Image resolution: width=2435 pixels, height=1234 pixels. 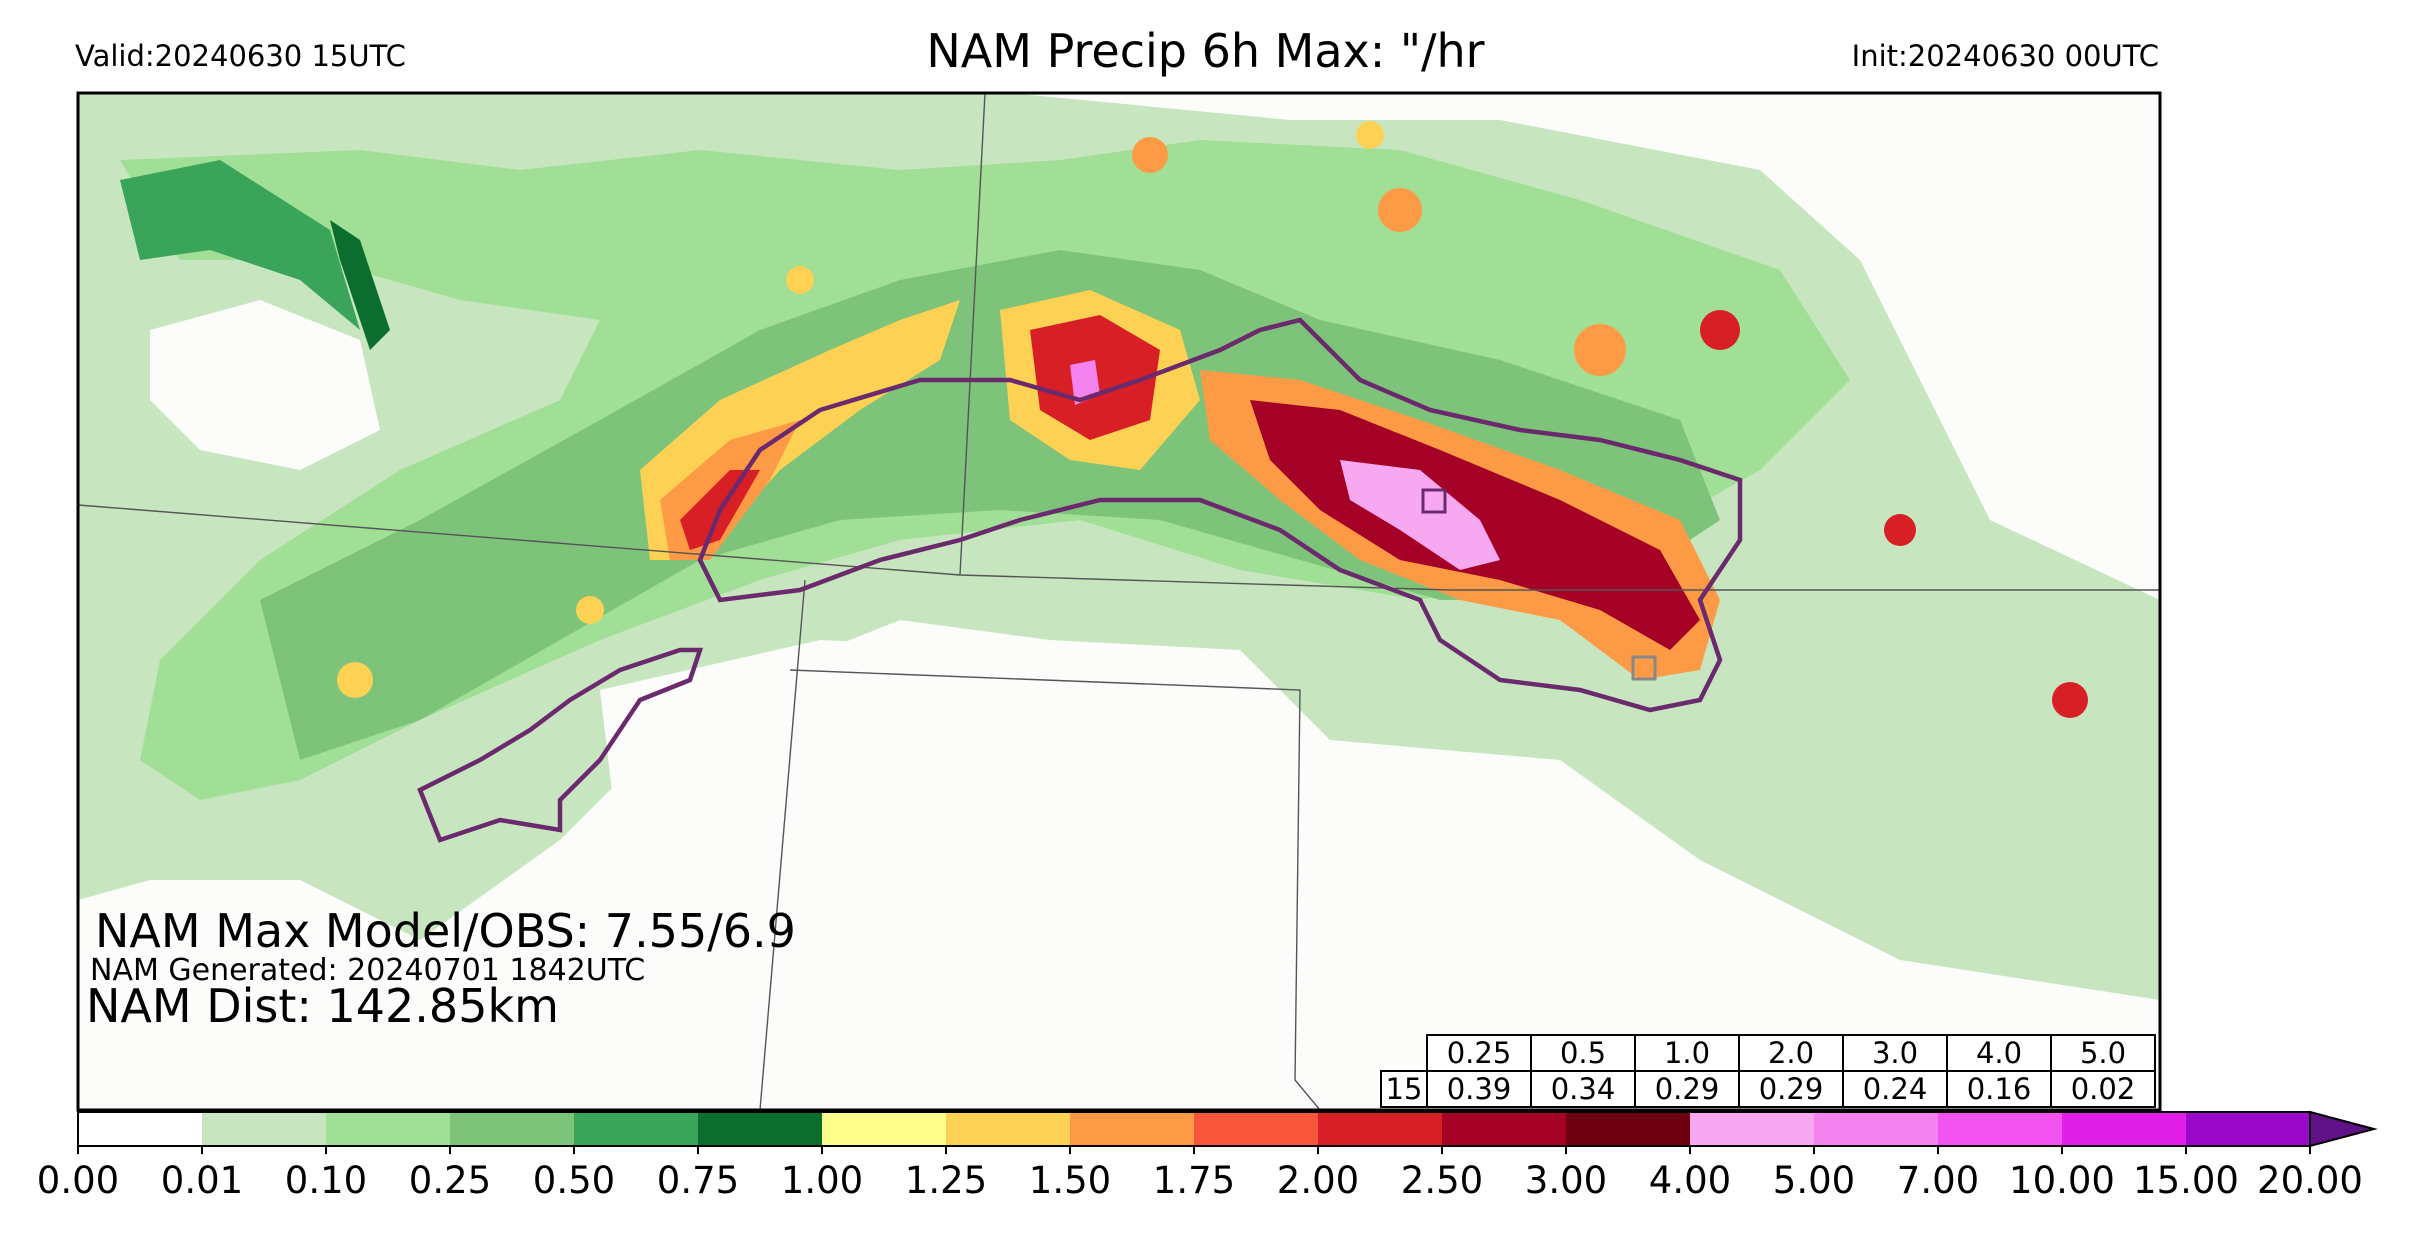 I want to click on colorbar-tick-label: 4.00, so click(x=1690, y=1180).